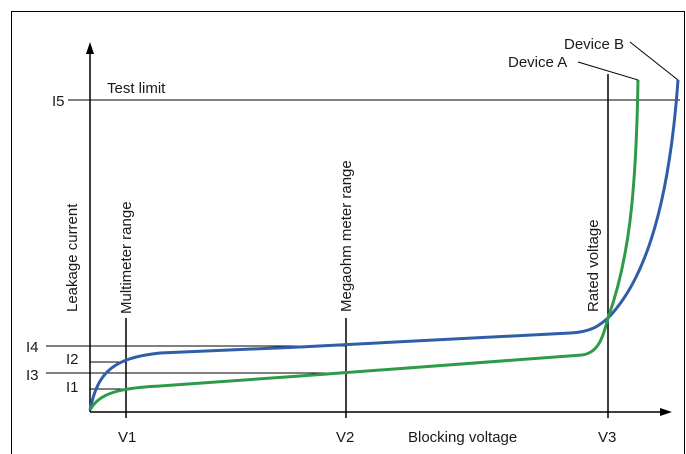 The width and height of the screenshot is (686, 454). I want to click on y-tick-i4: I4, so click(32, 347).